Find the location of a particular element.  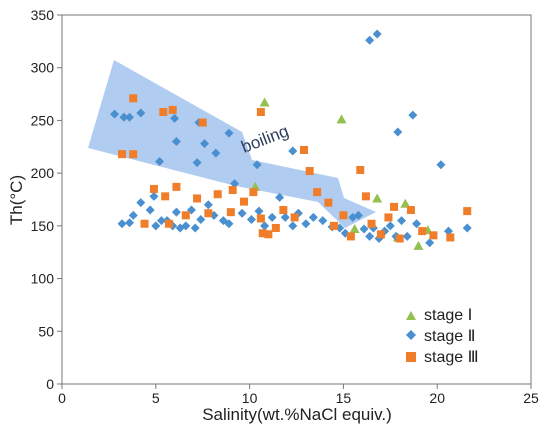

y-tick-label: 250 is located at coordinates (43, 120).